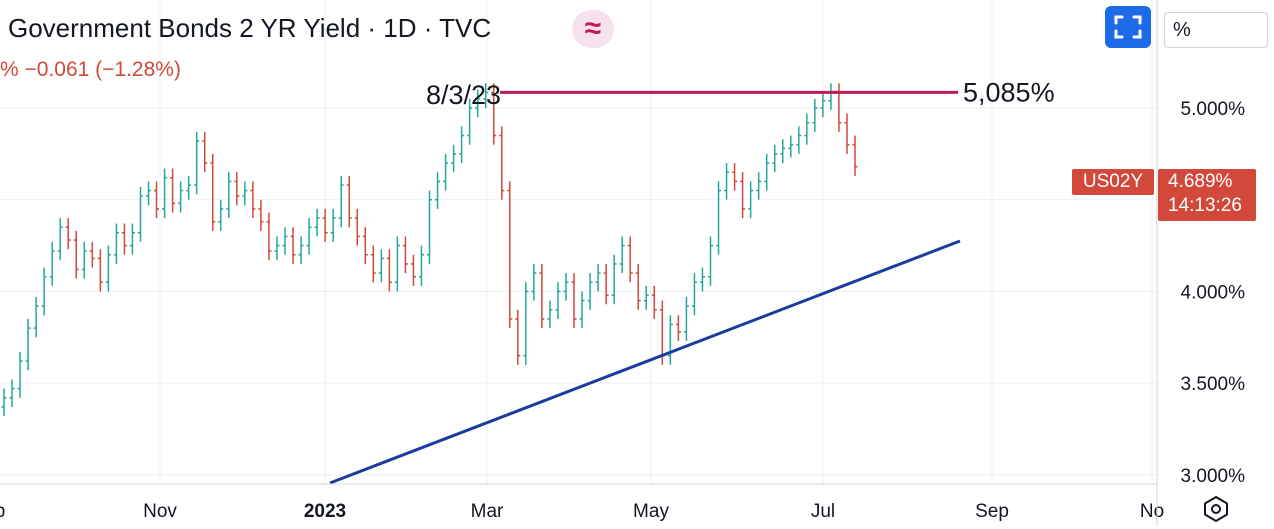 Image resolution: width=1274 pixels, height=529 pixels. I want to click on x-tick-label: Nov, so click(160, 511).